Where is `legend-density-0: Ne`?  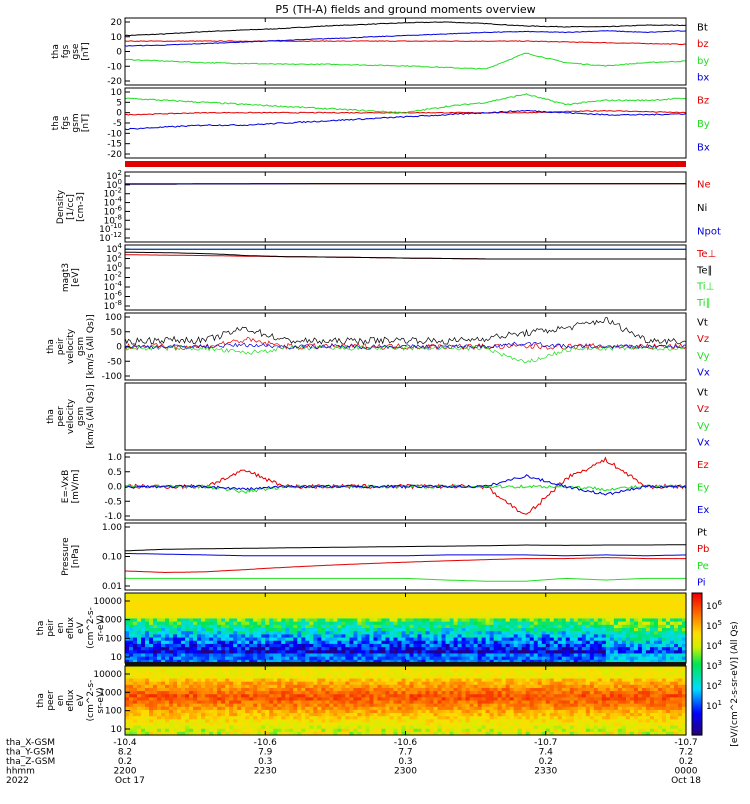
legend-density-0: Ne is located at coordinates (704, 185).